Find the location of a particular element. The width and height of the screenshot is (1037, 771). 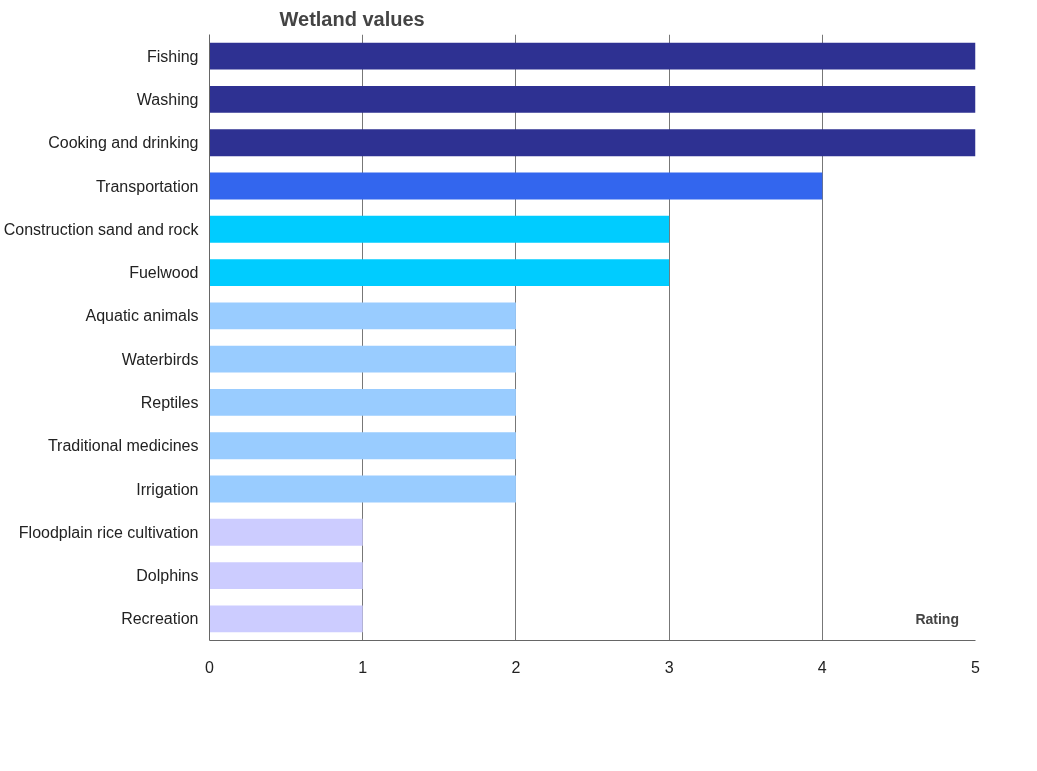

y-tick-label: Construction sand and rock is located at coordinates (101, 229).